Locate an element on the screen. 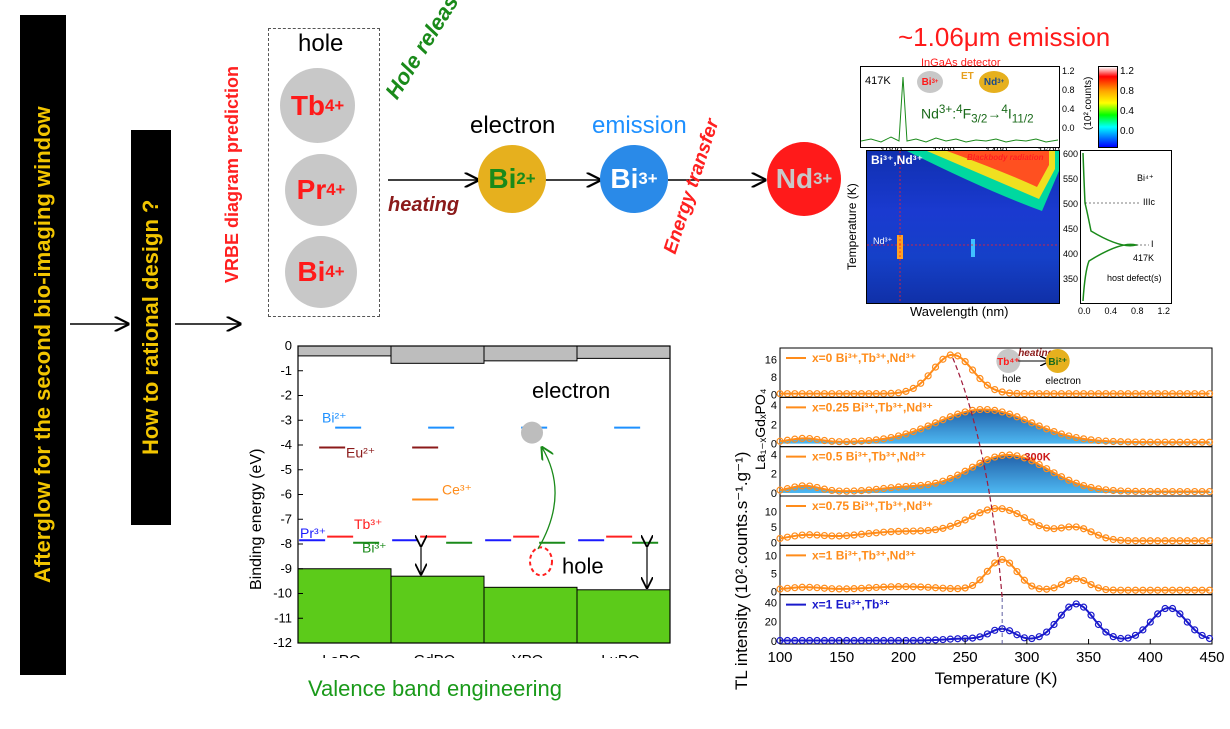 The width and height of the screenshot is (1230, 729). electron-transfer-arrow is located at coordinates (546, 498).